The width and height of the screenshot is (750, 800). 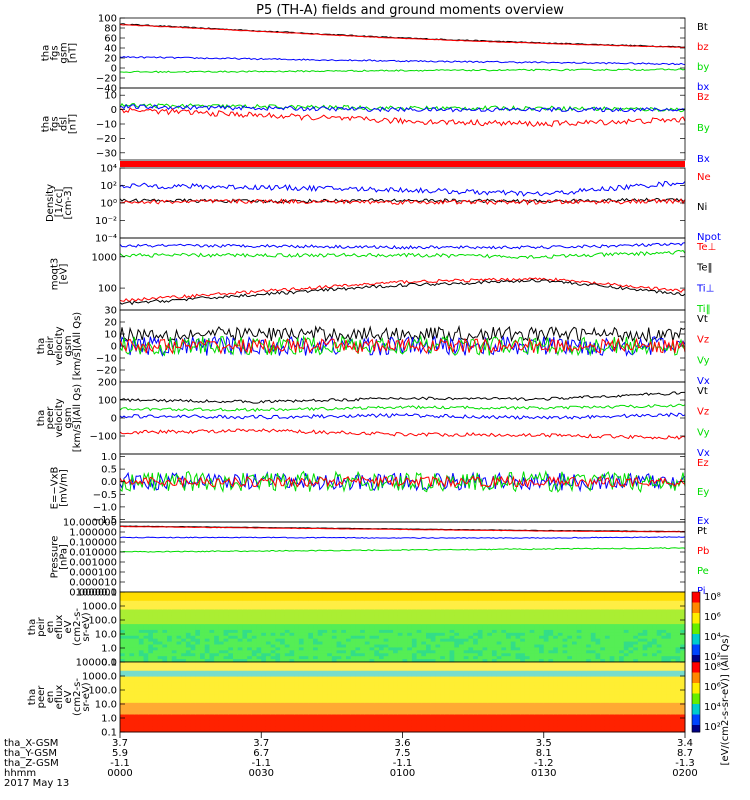 I want to click on y-tick-label: 1.000000, so click(x=93, y=533).